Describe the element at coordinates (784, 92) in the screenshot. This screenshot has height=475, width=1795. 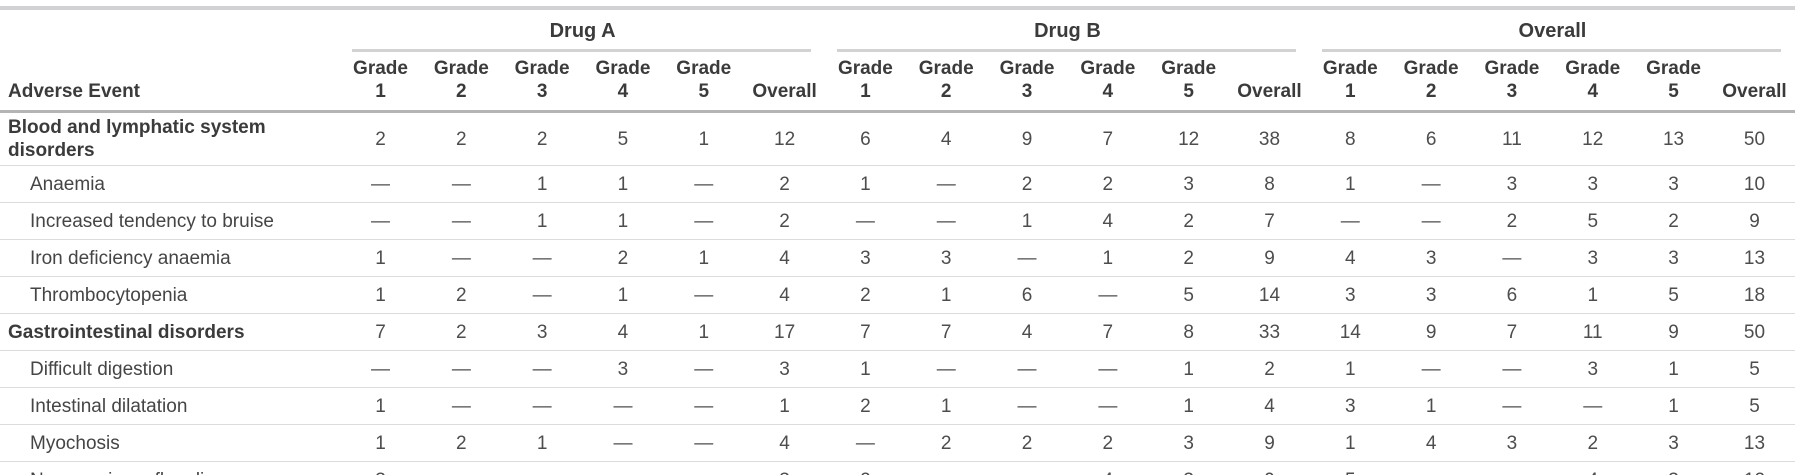
I see `column-header-drug-a-overall: Overall` at that location.